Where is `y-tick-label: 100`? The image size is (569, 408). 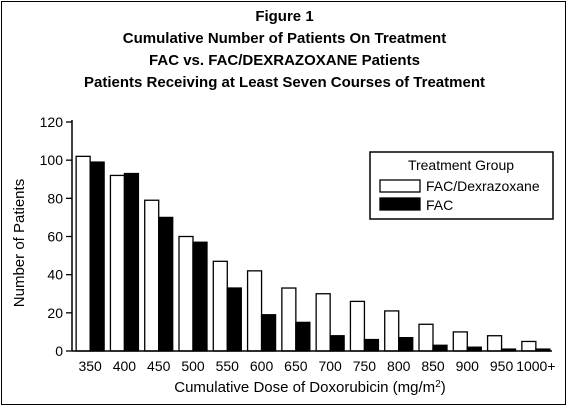
y-tick-label: 100 is located at coordinates (52, 160).